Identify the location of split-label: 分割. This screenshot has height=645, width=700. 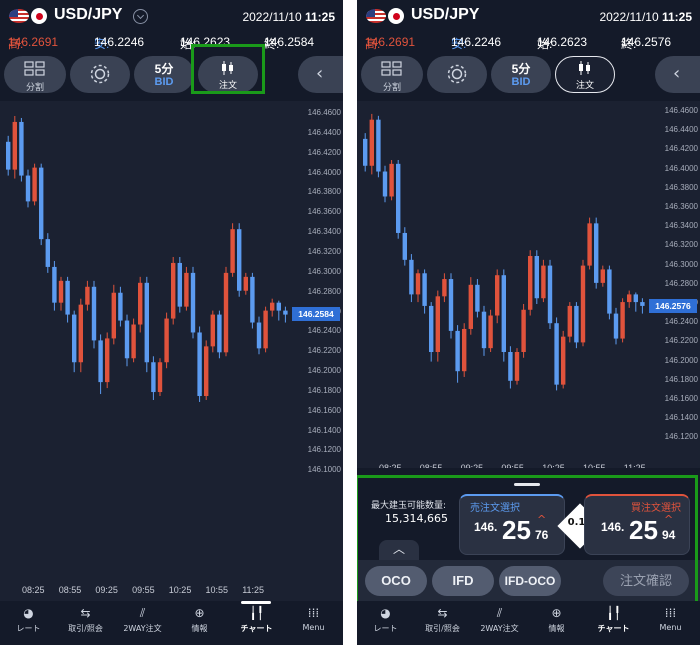
(34, 87).